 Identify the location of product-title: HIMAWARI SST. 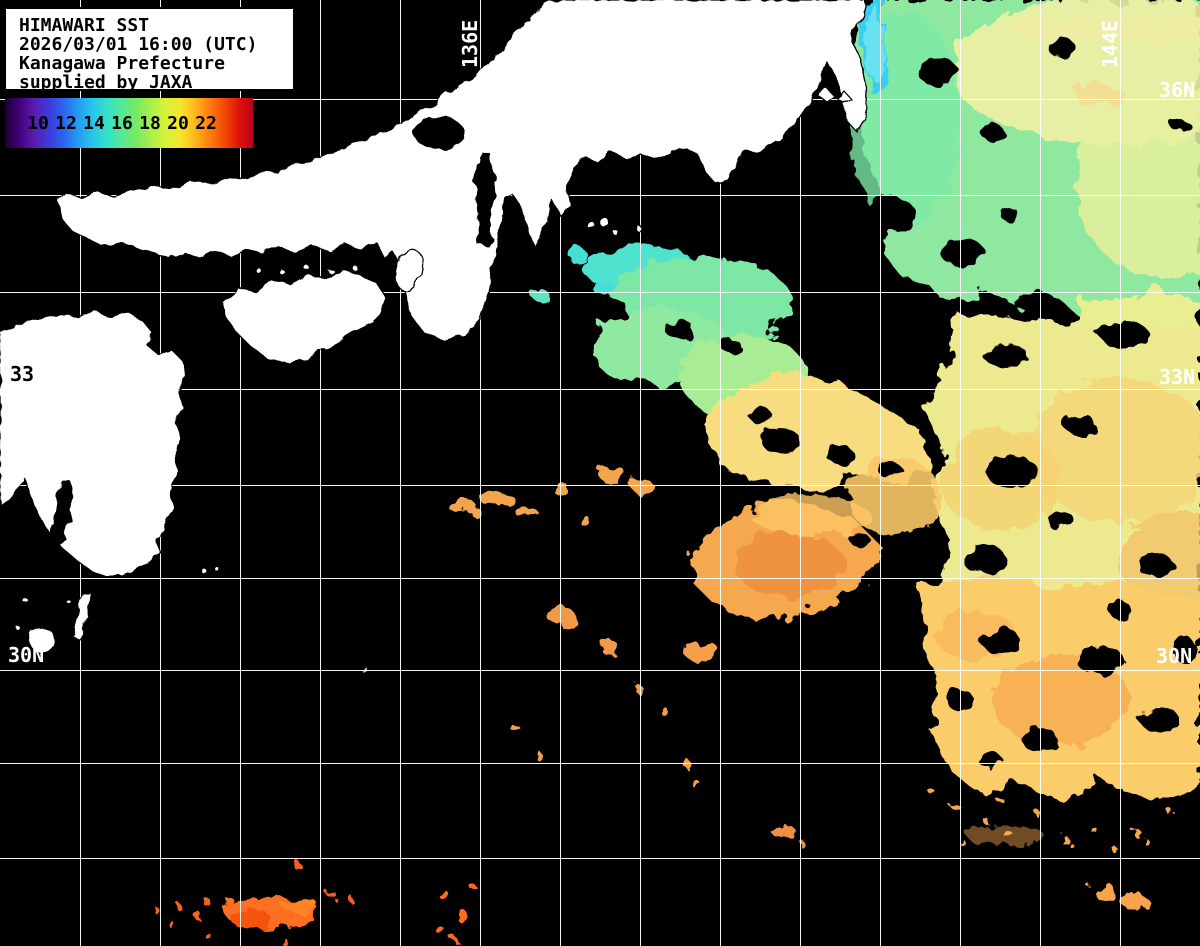
(84, 25).